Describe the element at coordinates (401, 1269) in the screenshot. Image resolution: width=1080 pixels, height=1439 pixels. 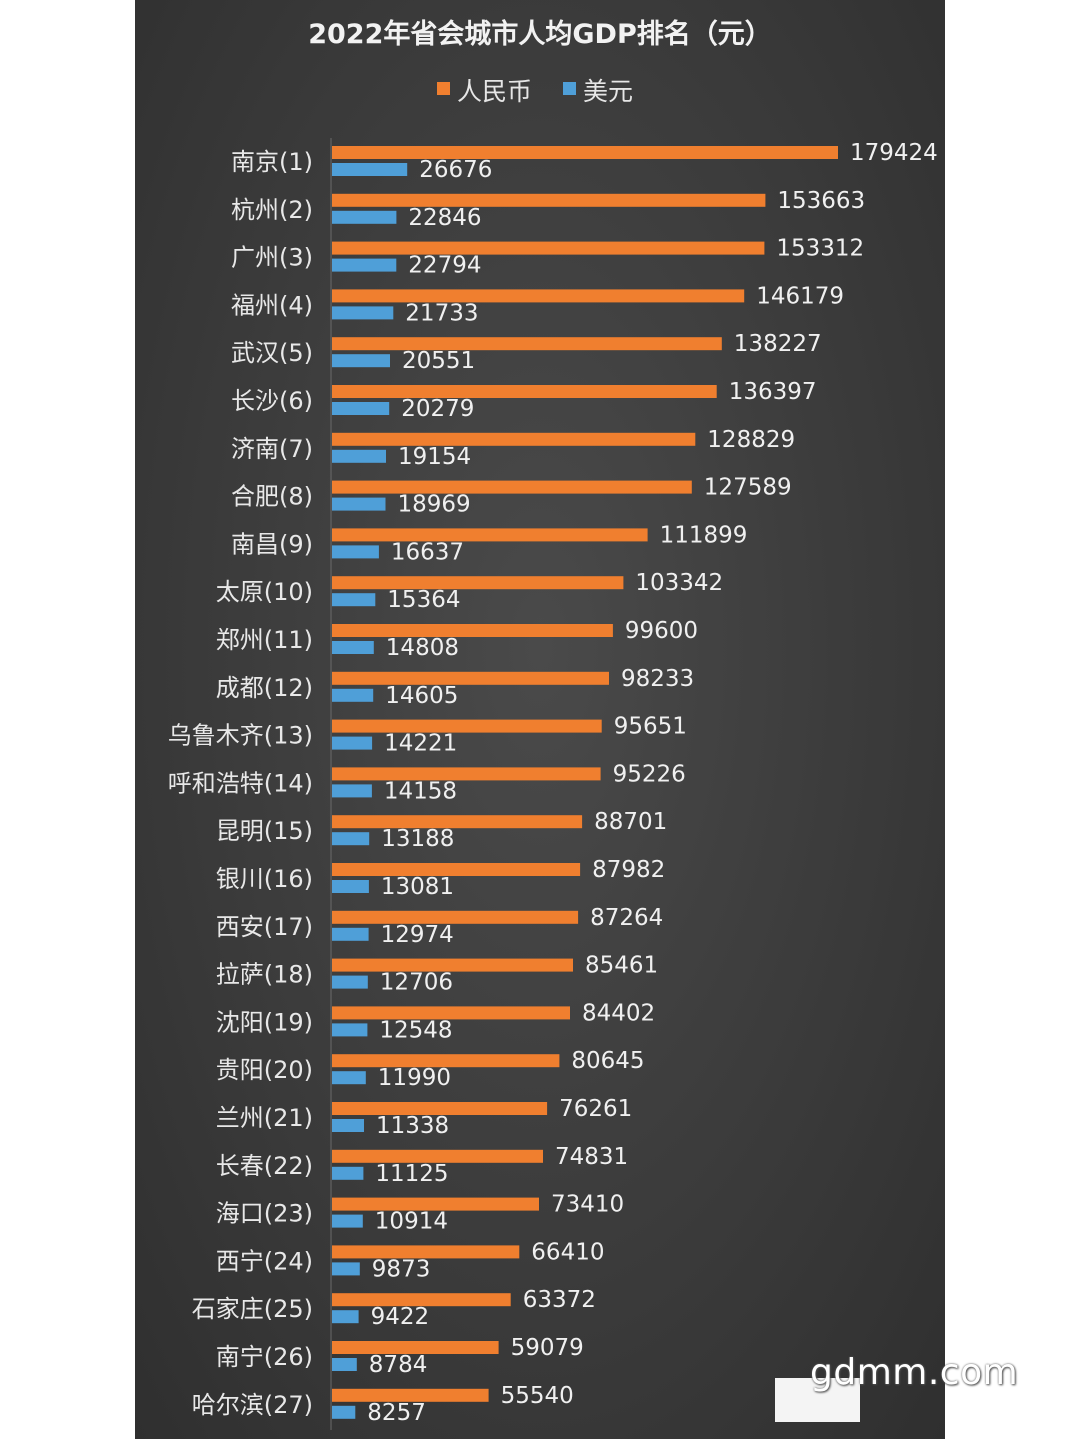
I see `value-label-usd: 9873` at that location.